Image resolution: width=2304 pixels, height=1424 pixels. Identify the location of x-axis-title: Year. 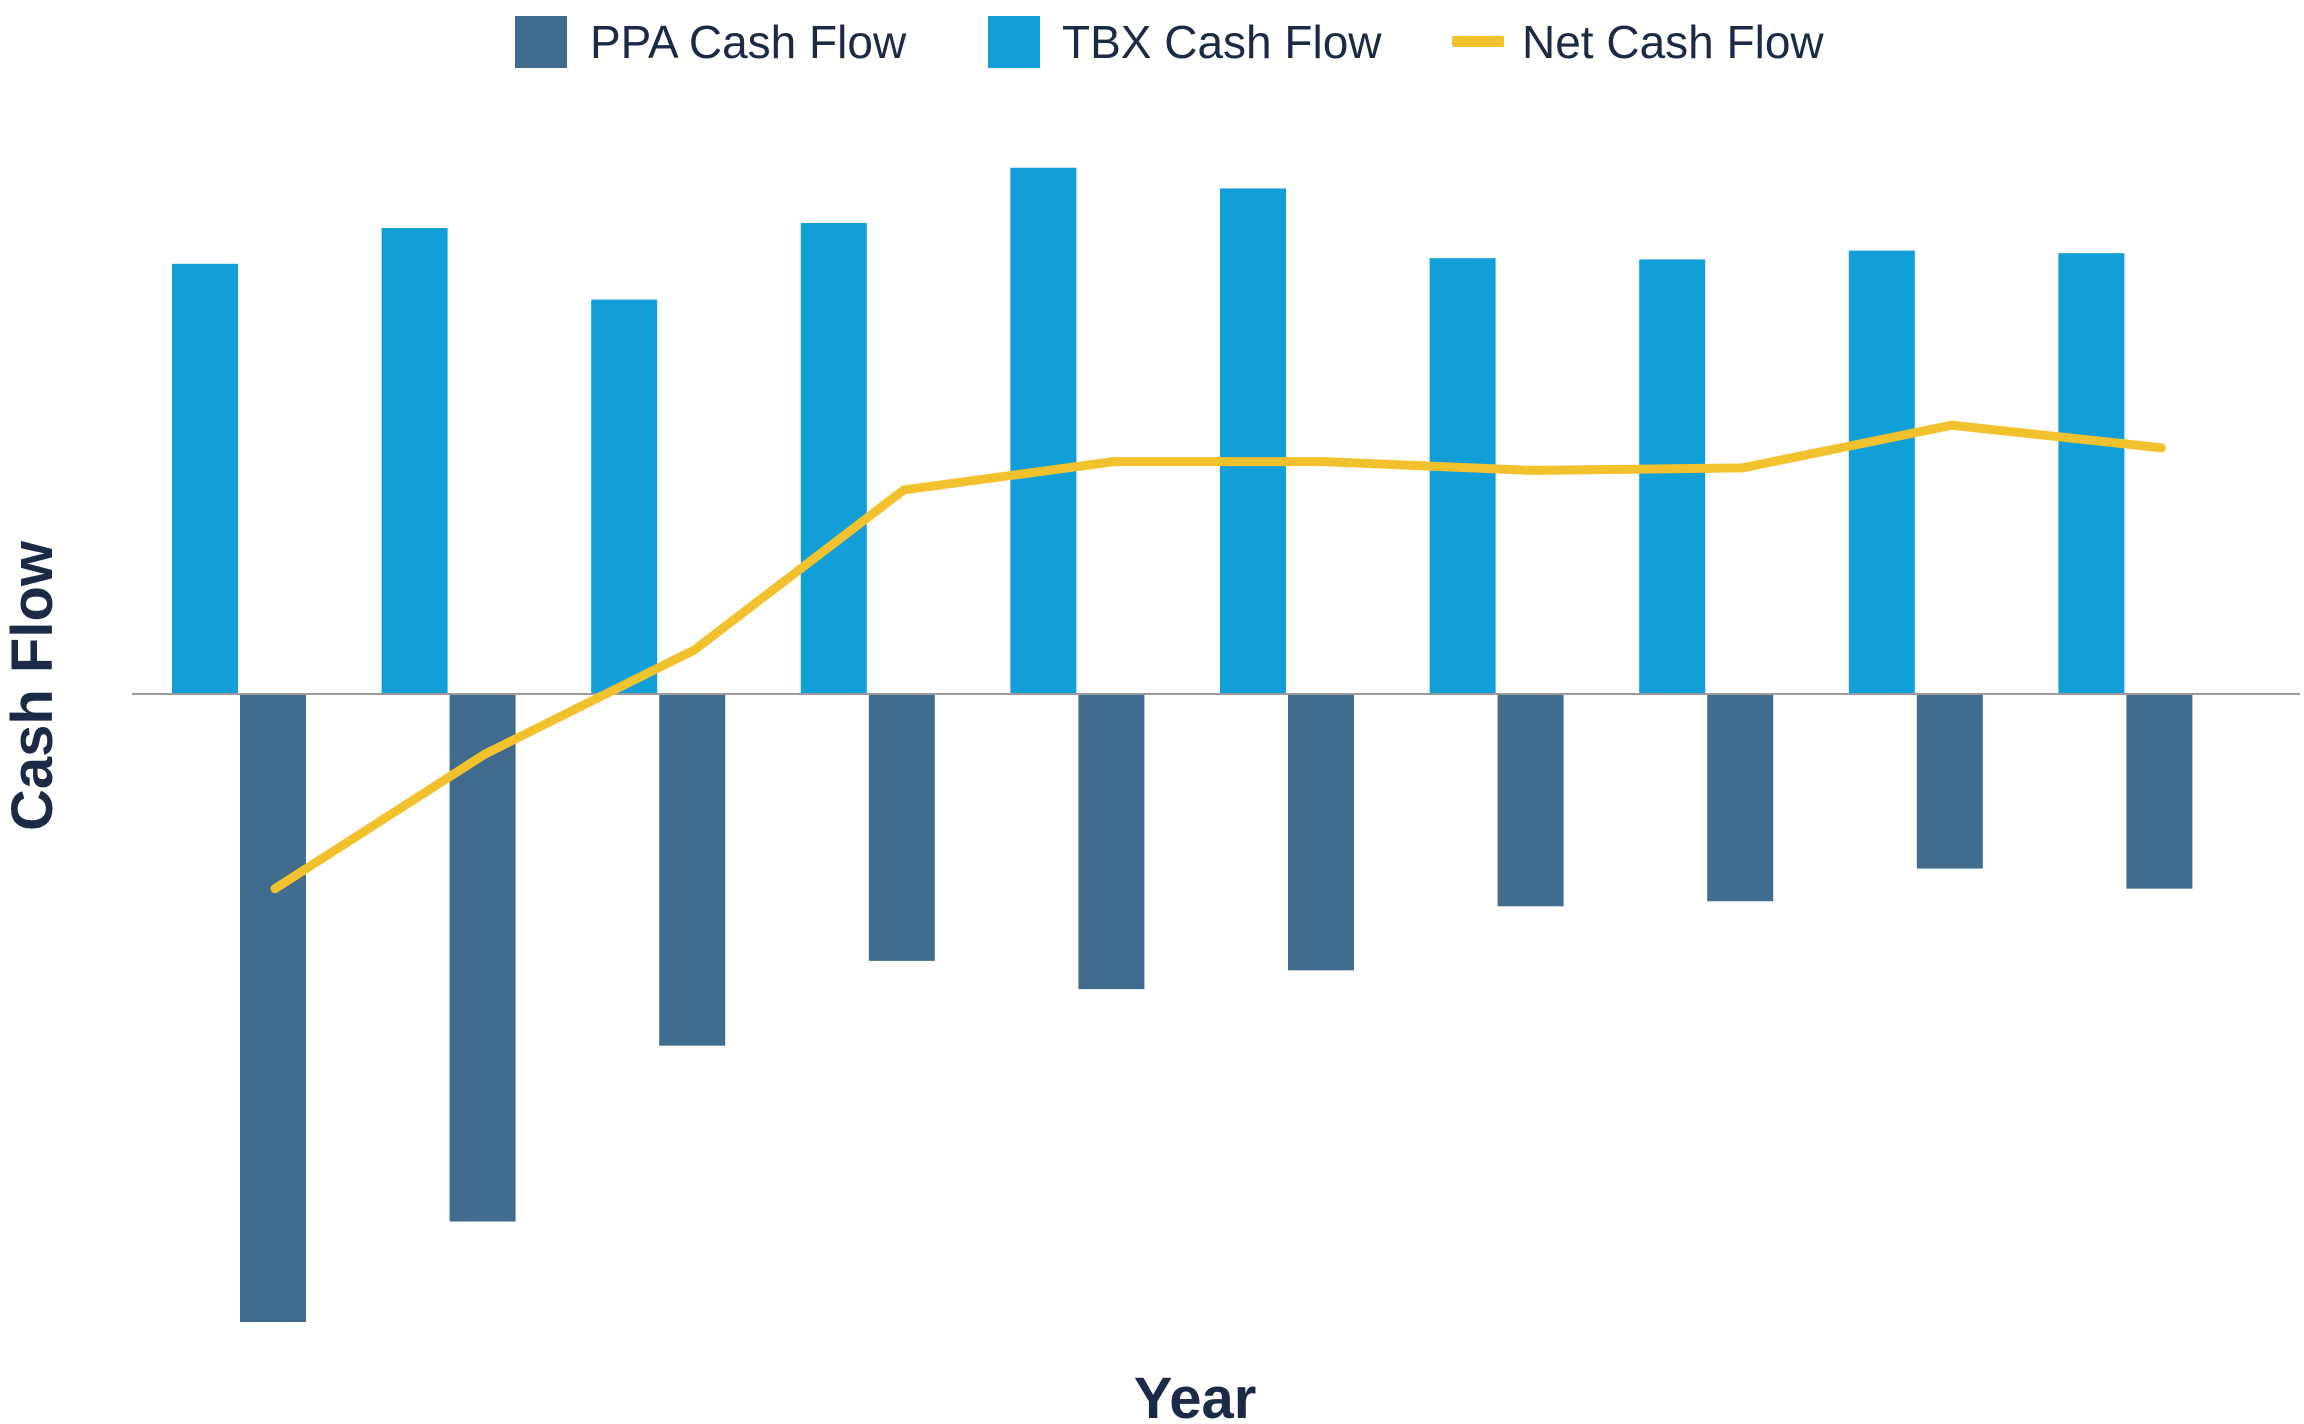
(1195, 1395).